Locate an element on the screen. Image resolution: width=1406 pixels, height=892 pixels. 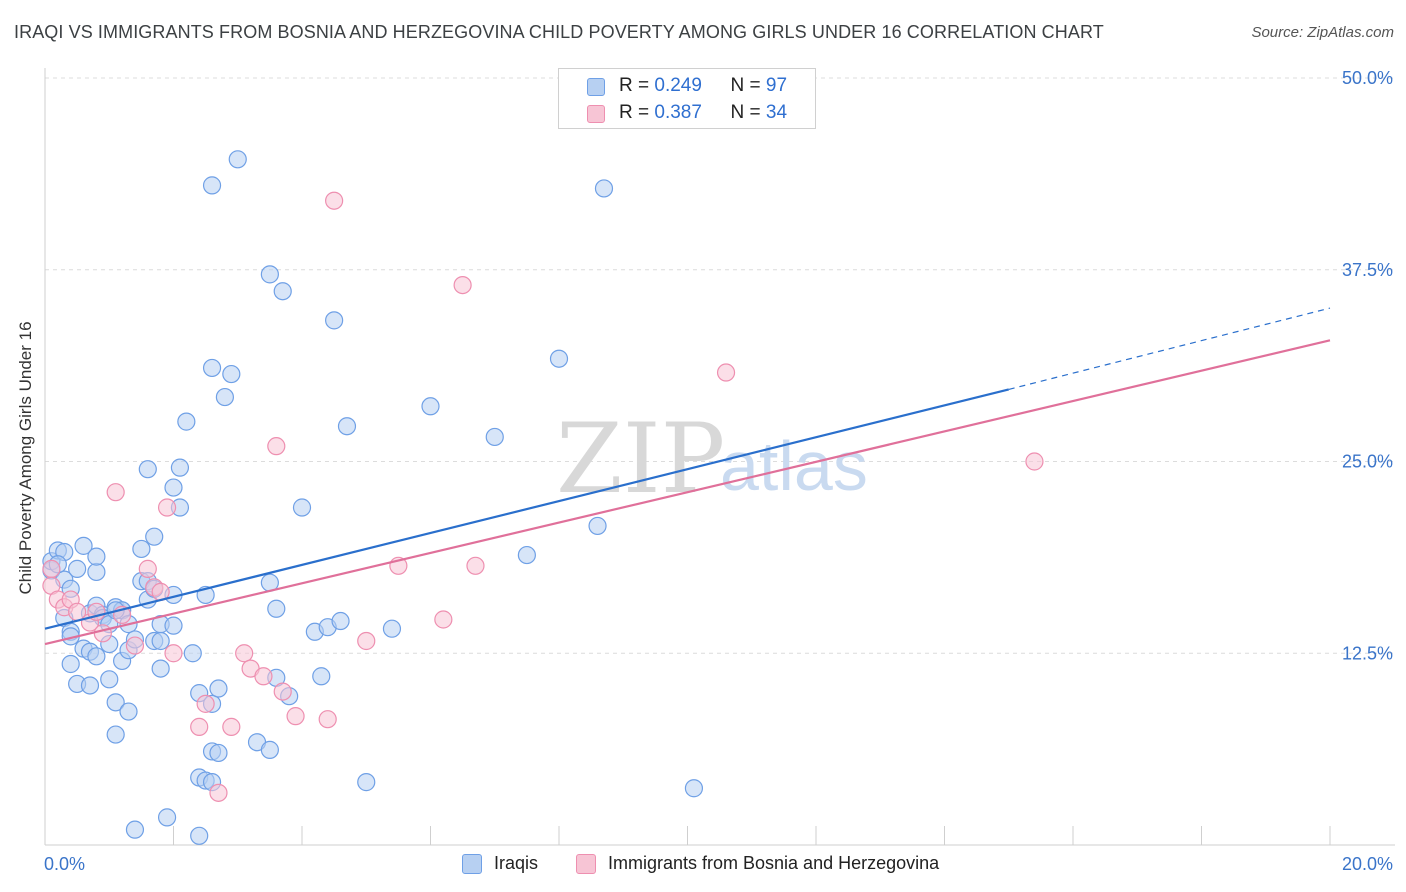
y-tick-label-1: 25.0% is located at coordinates (1367, 462).